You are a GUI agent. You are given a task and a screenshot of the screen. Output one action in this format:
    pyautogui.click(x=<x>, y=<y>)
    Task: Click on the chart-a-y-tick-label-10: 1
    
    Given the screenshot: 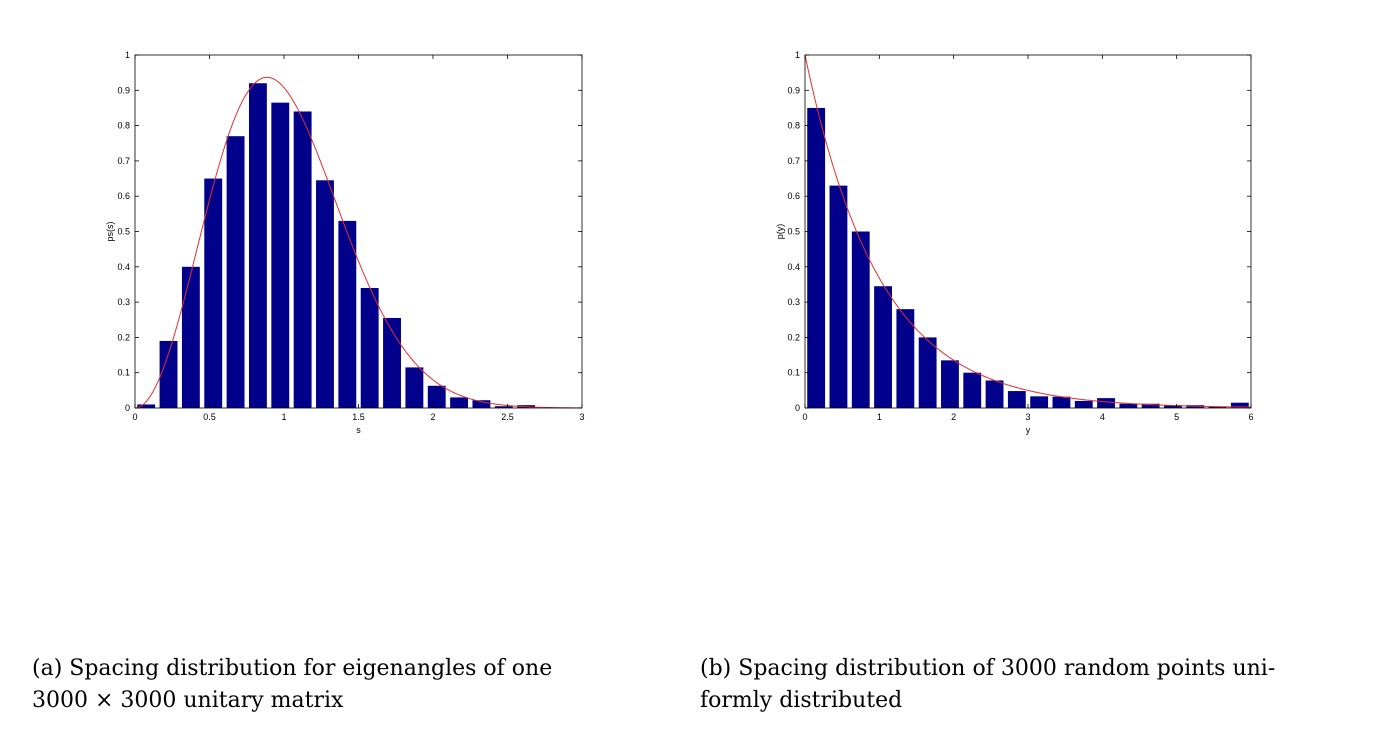 What is the action you would take?
    pyautogui.click(x=127, y=55)
    